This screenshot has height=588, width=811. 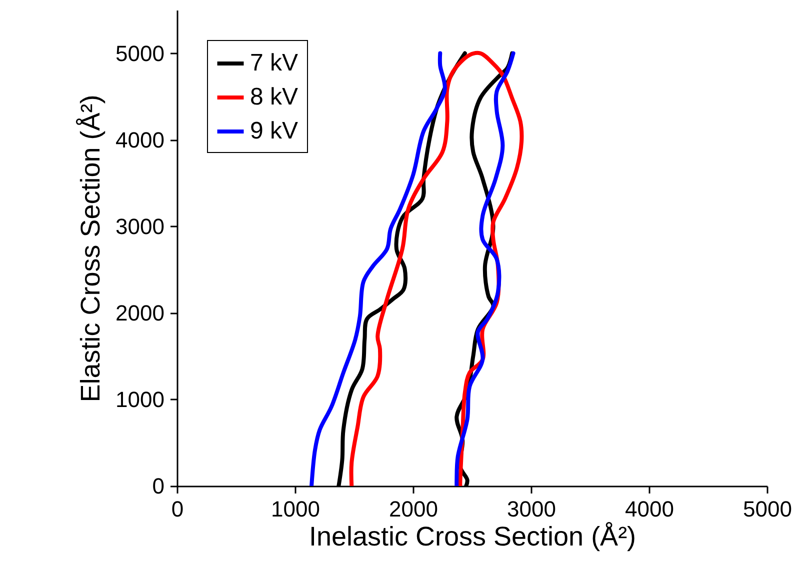 I want to click on y-tick-label: 3000, so click(x=140, y=226).